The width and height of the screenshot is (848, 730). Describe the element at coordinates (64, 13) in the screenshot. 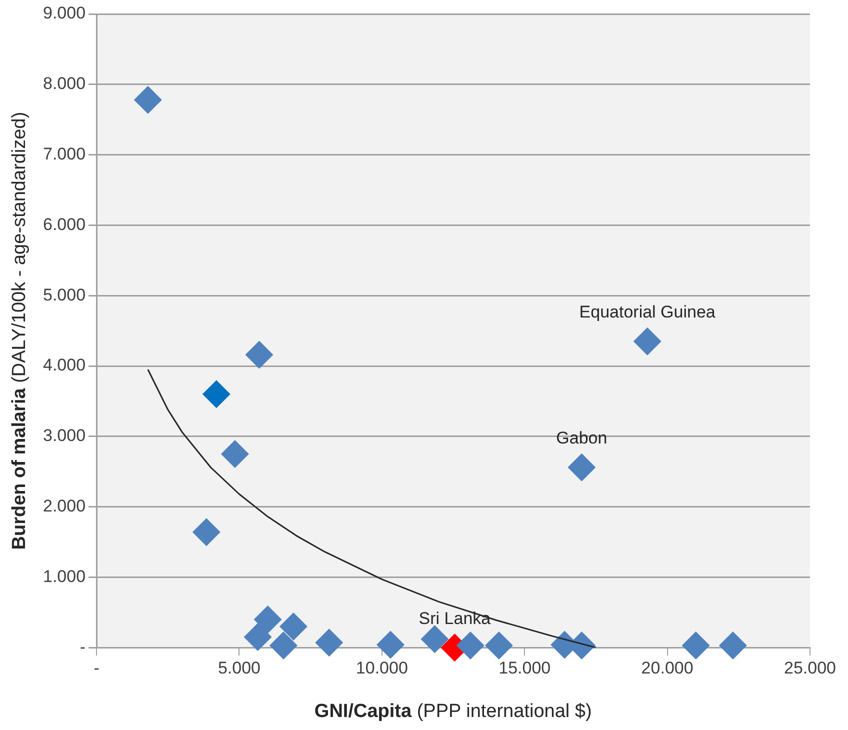

I see `y-tick-label: 9.000` at that location.